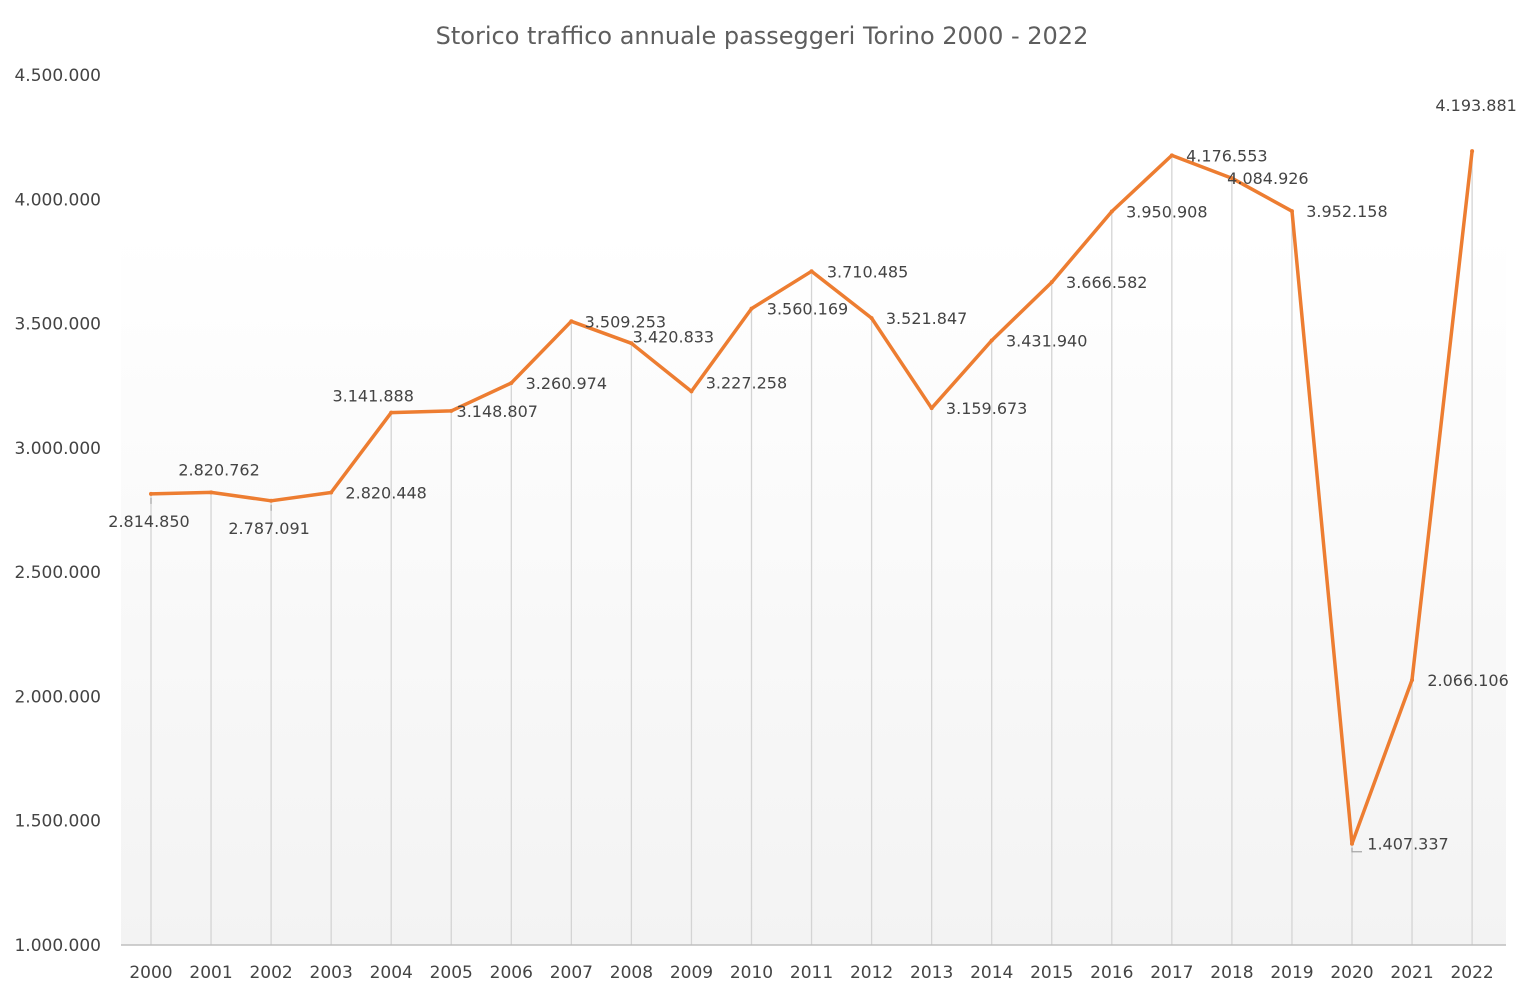 Image resolution: width=1527 pixels, height=997 pixels. Describe the element at coordinates (751, 973) in the screenshot. I see `x-tick-label: 2010` at that location.